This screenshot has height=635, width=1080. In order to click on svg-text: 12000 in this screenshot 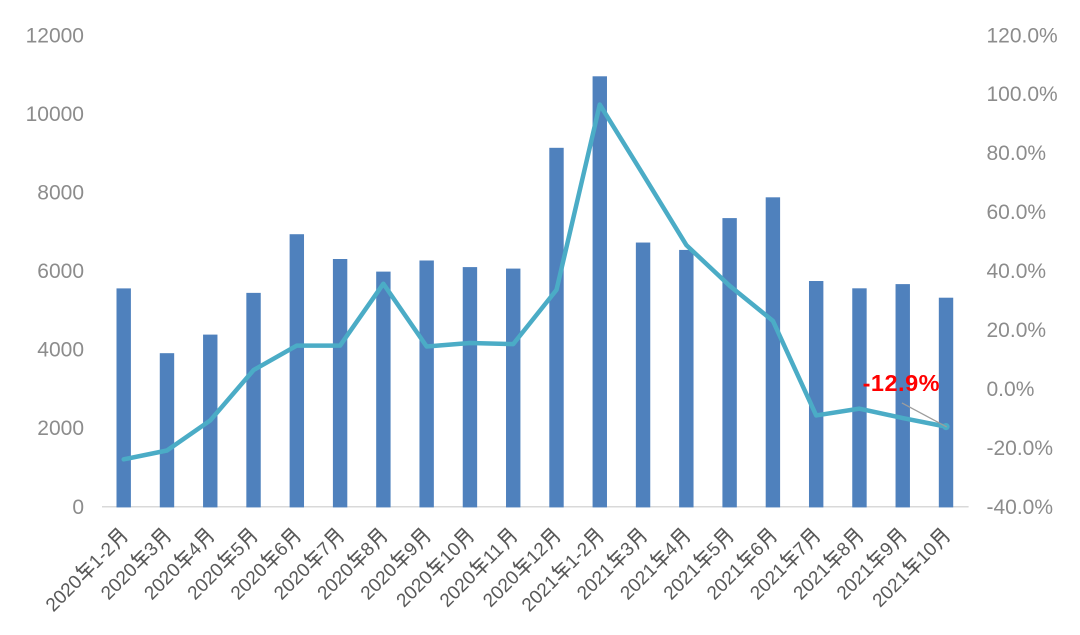, I will do `click(55, 35)`.